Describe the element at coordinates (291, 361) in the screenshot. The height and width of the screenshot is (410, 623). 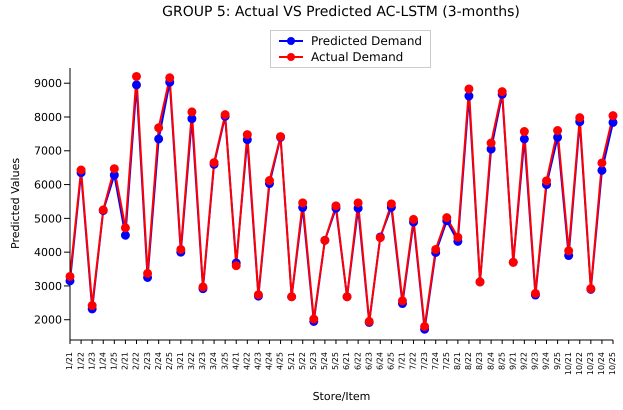
I see `x-tick-label: 5/21` at that location.